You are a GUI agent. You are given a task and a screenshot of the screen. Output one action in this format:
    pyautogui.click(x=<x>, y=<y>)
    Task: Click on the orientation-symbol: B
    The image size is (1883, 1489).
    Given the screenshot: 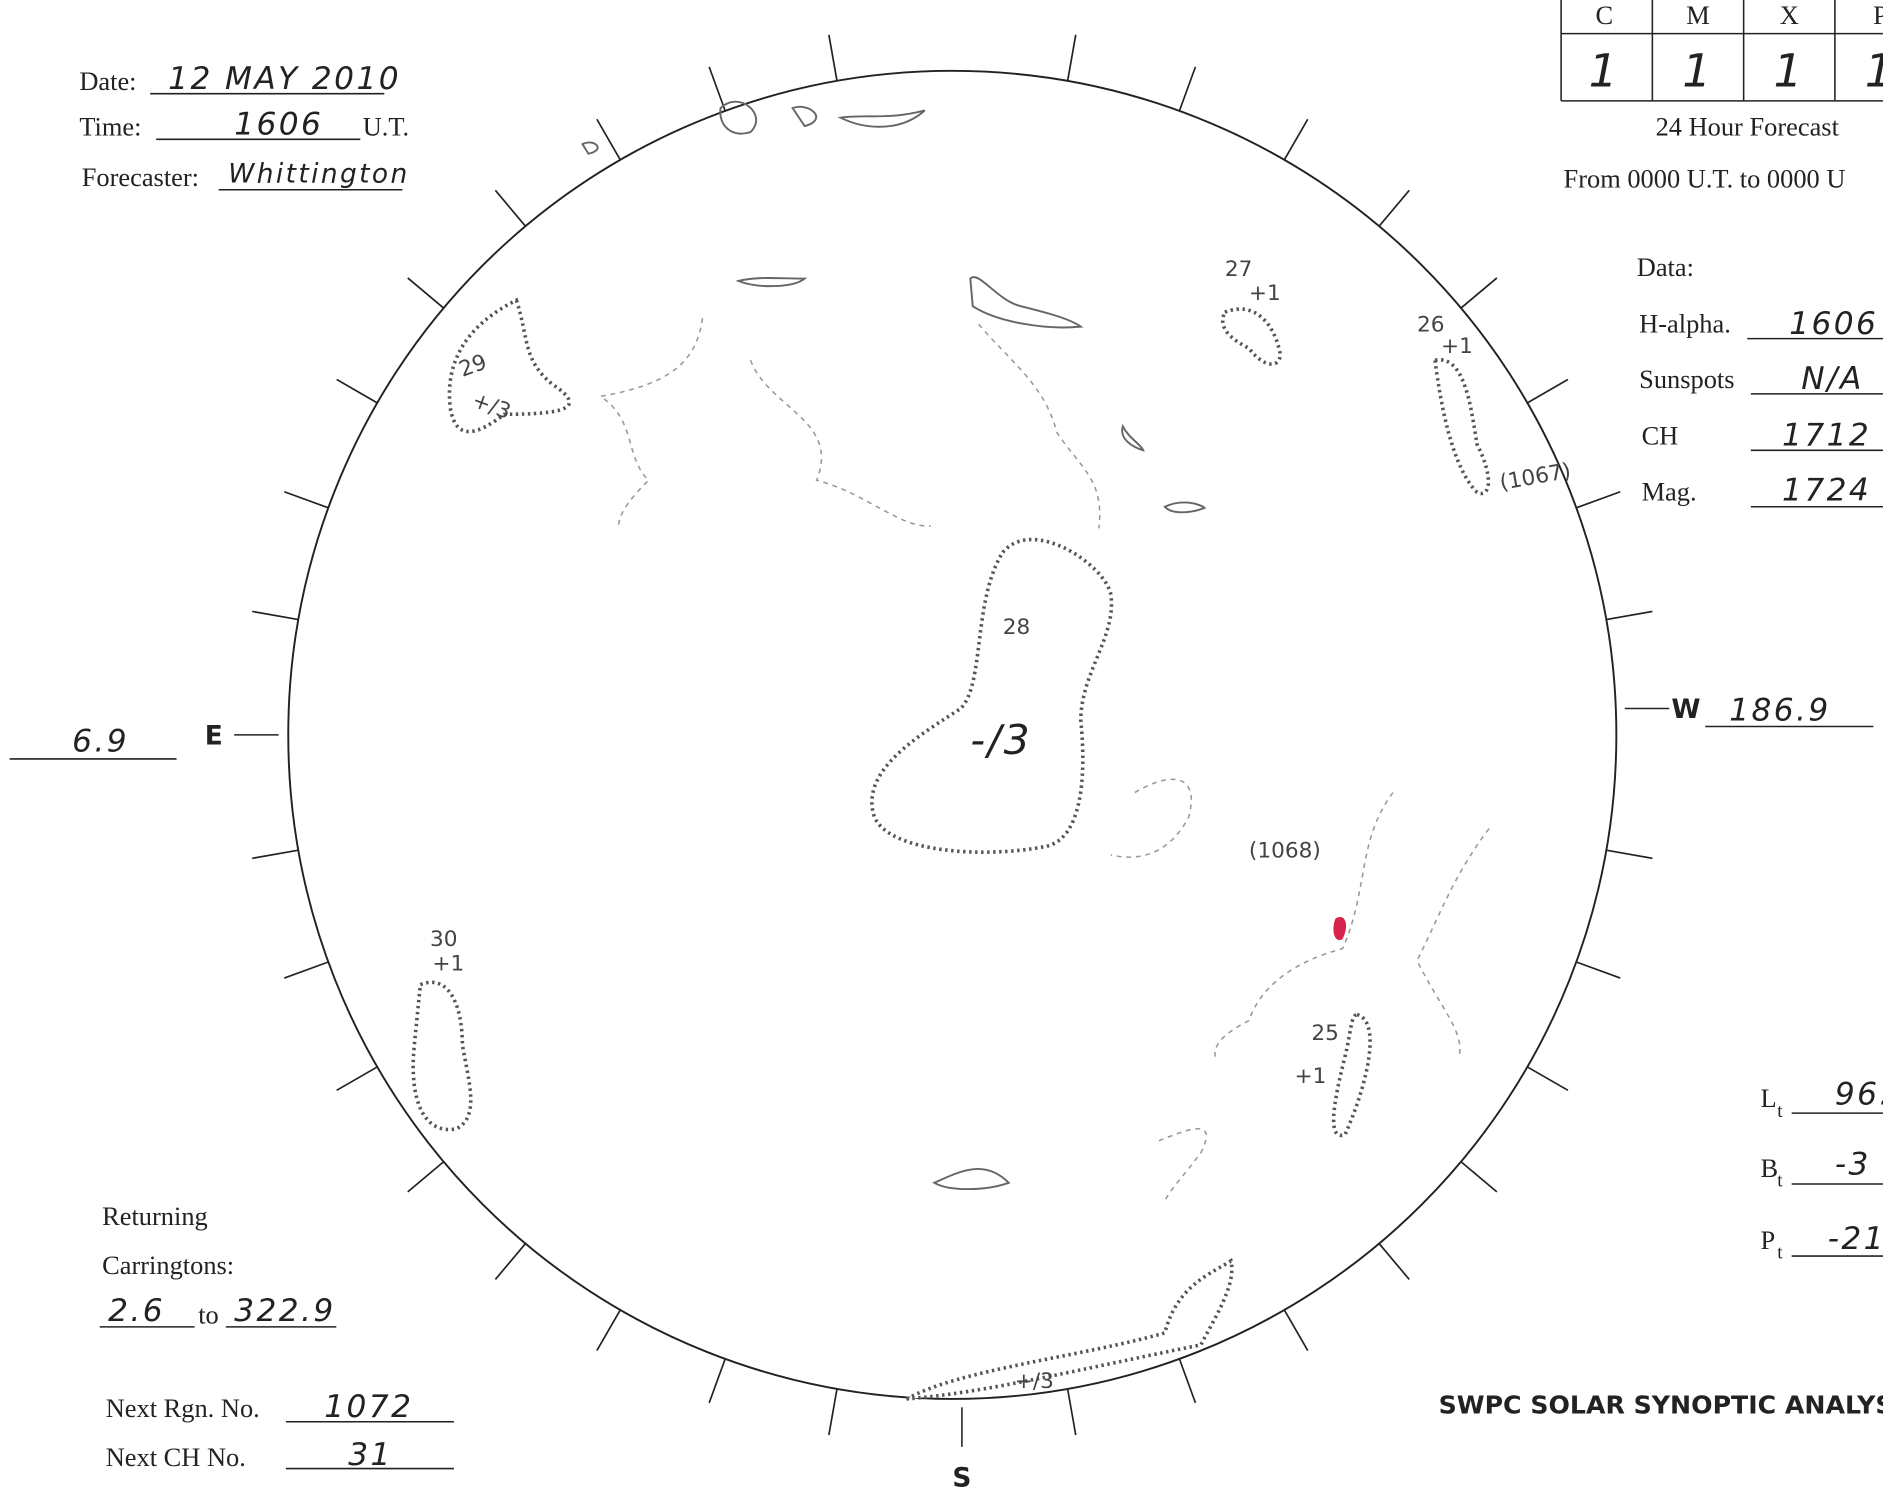 What is the action you would take?
    pyautogui.click(x=1769, y=1168)
    